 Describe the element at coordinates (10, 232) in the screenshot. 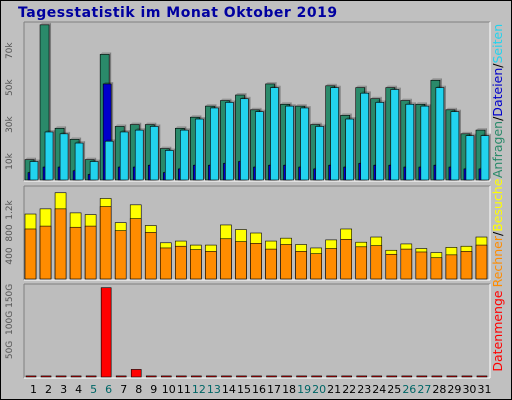

I see `y-tick-label: 800` at that location.